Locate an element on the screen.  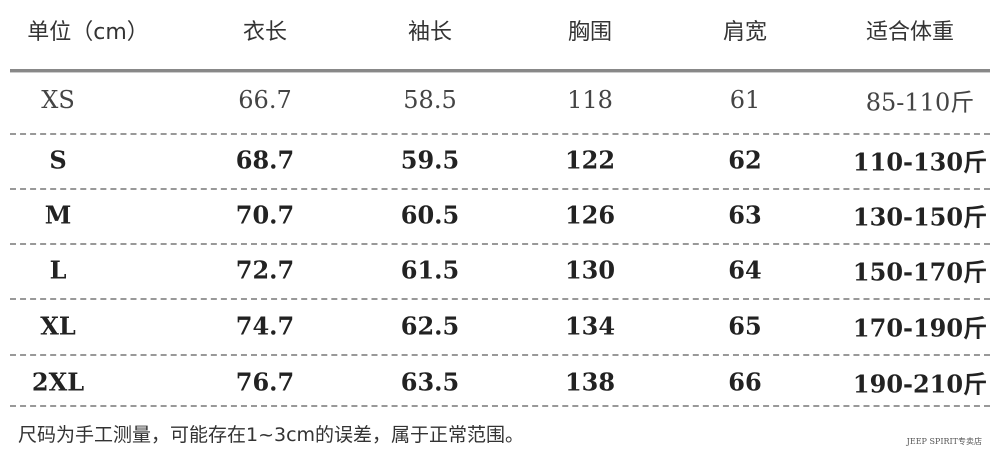
table-cell: 62.5 is located at coordinates (430, 326).